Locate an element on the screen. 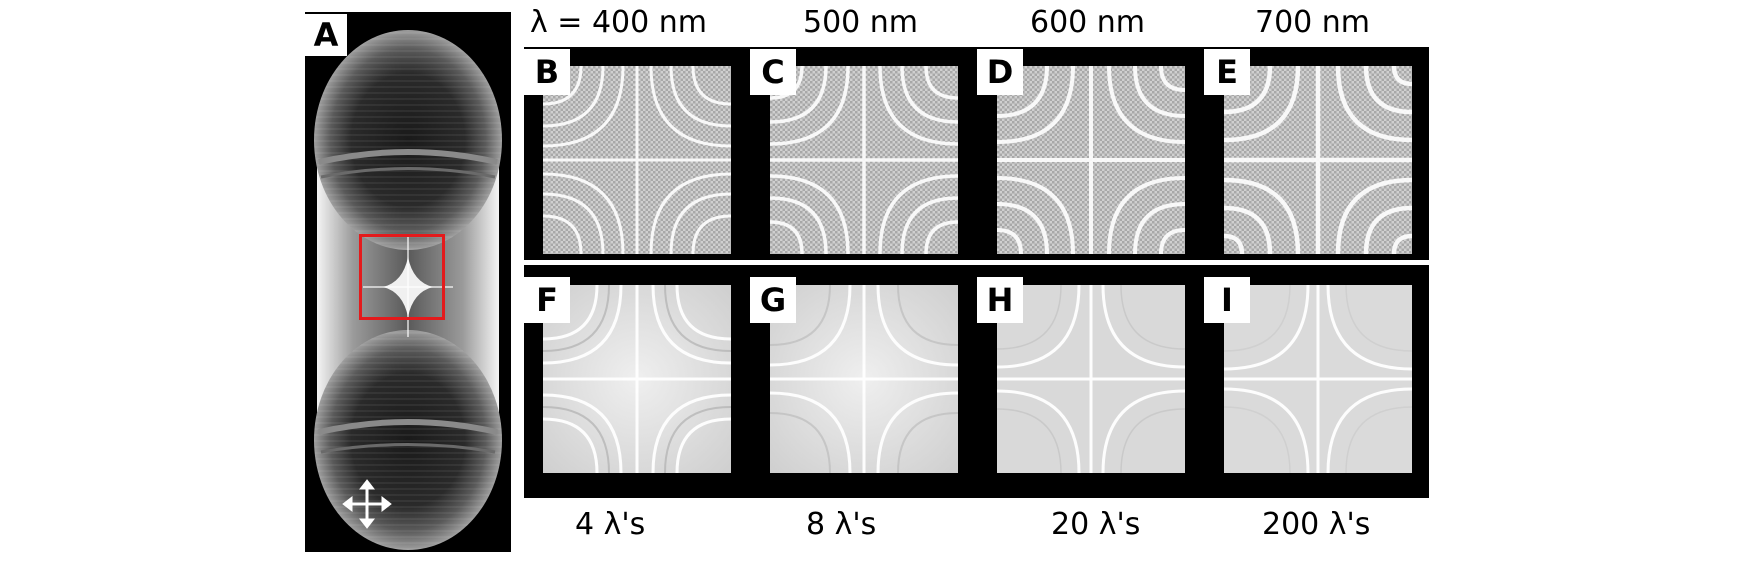  tile-h is located at coordinates (1091, 379).